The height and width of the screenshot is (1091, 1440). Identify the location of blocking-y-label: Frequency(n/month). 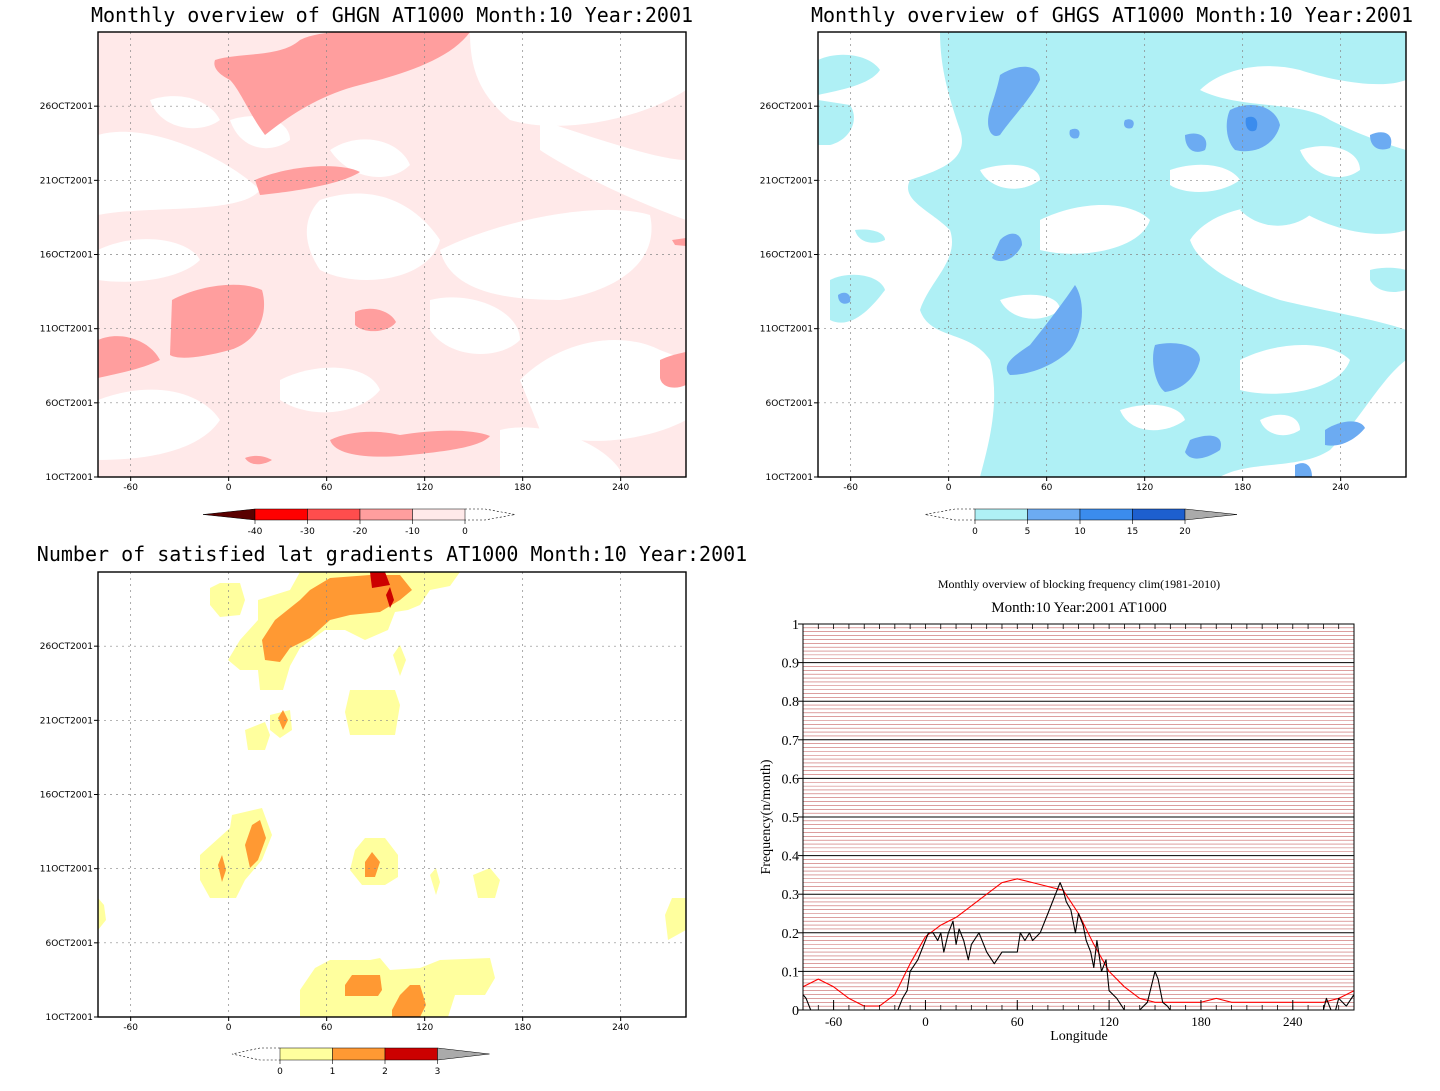
(766, 816).